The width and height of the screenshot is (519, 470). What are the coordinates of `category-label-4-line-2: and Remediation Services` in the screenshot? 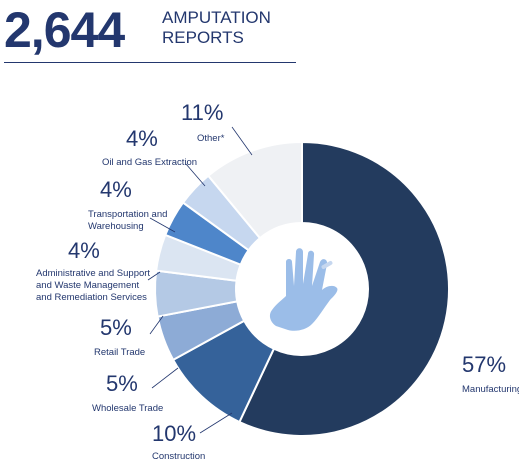 It's located at (91, 297).